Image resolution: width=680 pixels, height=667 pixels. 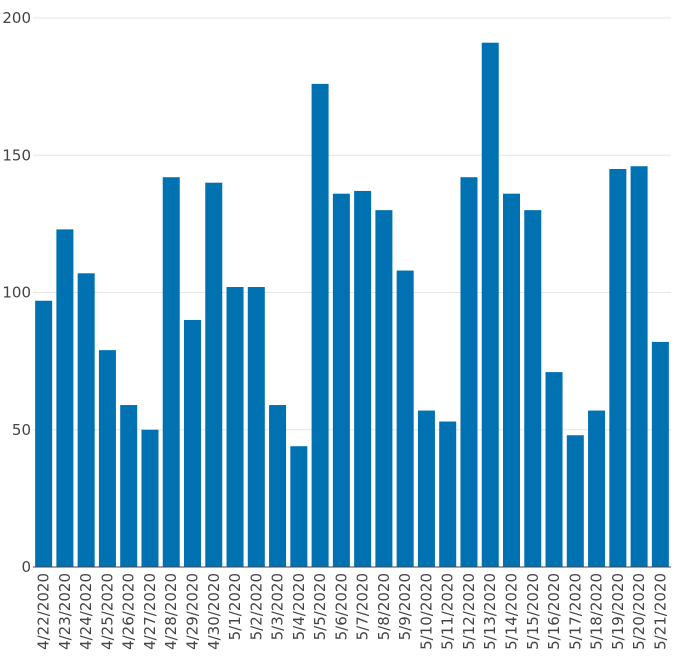 I want to click on x-tick-label: 5/6/2020, so click(x=341, y=606).